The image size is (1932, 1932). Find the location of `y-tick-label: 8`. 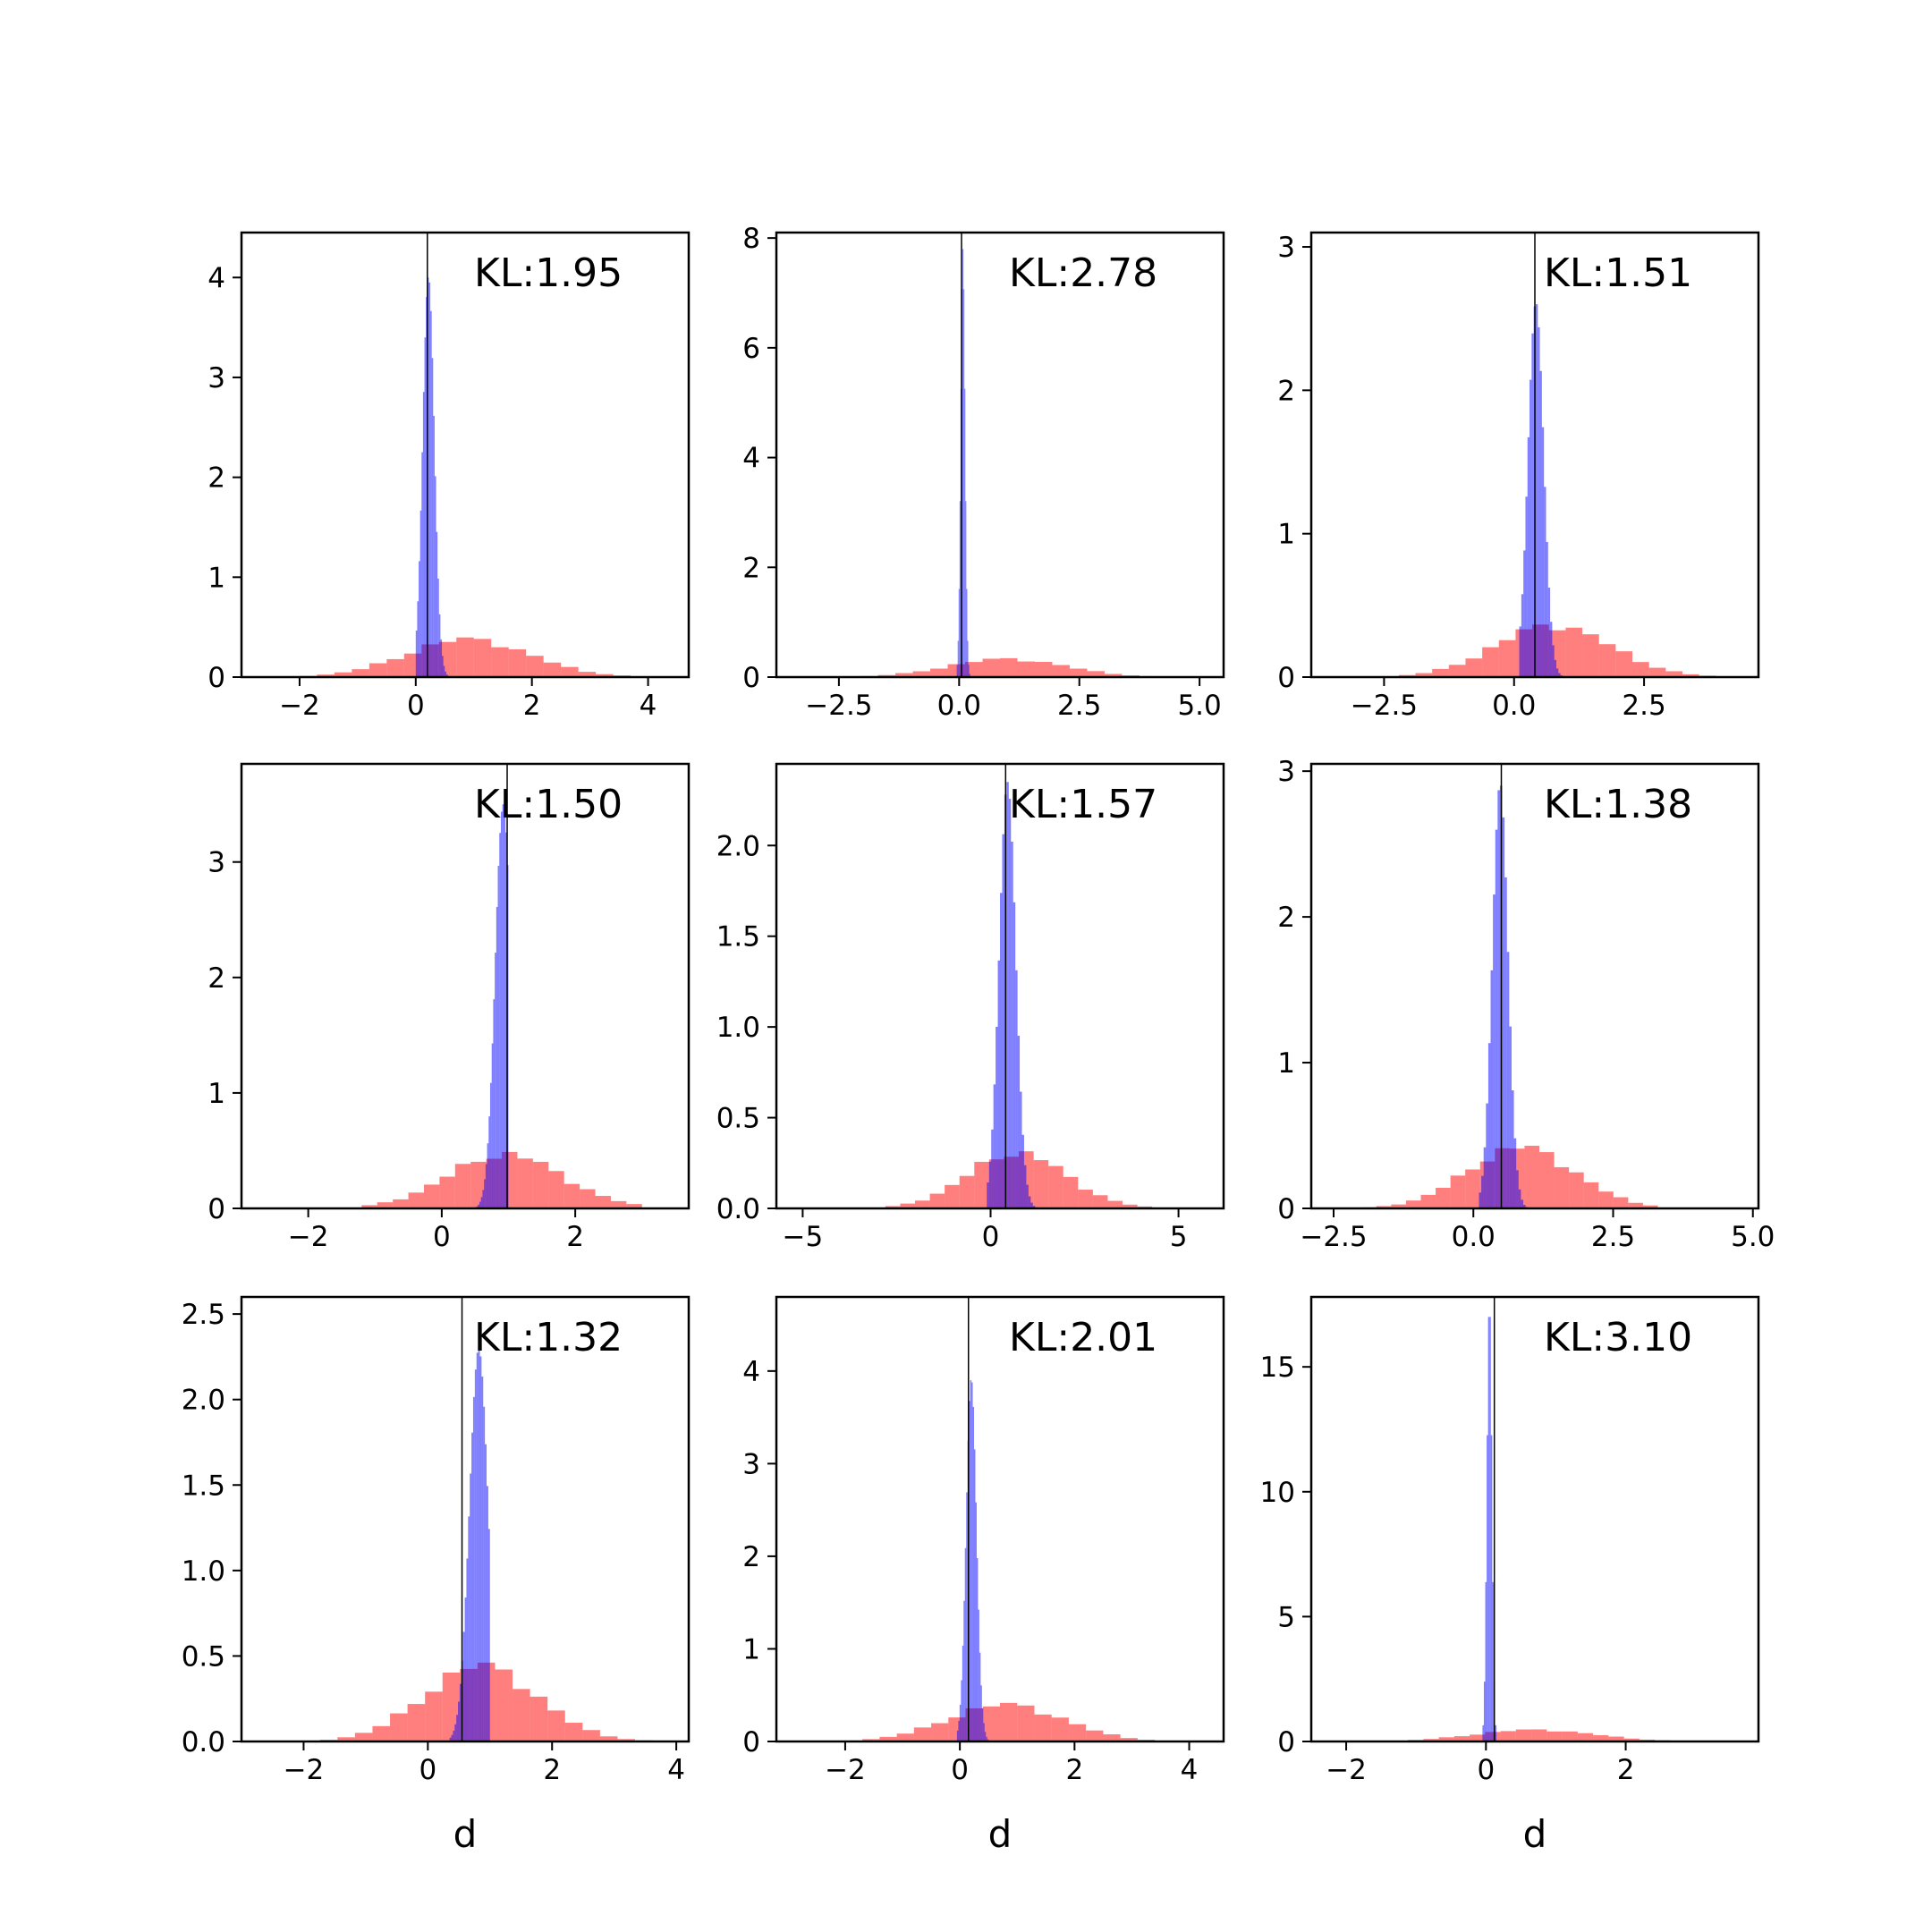

y-tick-label: 8 is located at coordinates (751, 239).